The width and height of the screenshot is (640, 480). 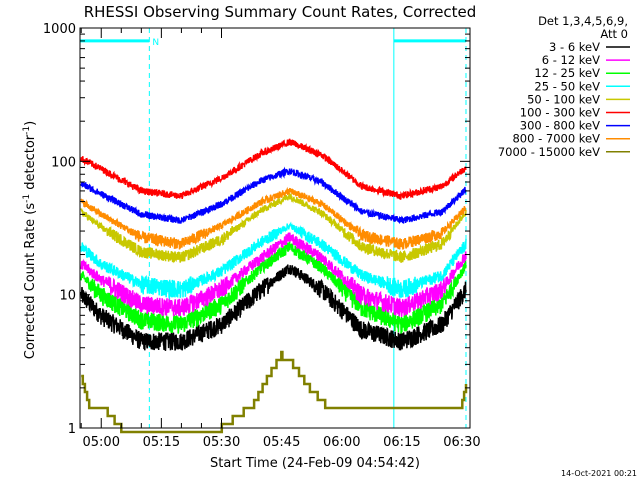 I want to click on x-axis-label: Start Time (24-Feb-09 04:54:42), so click(x=315, y=463).